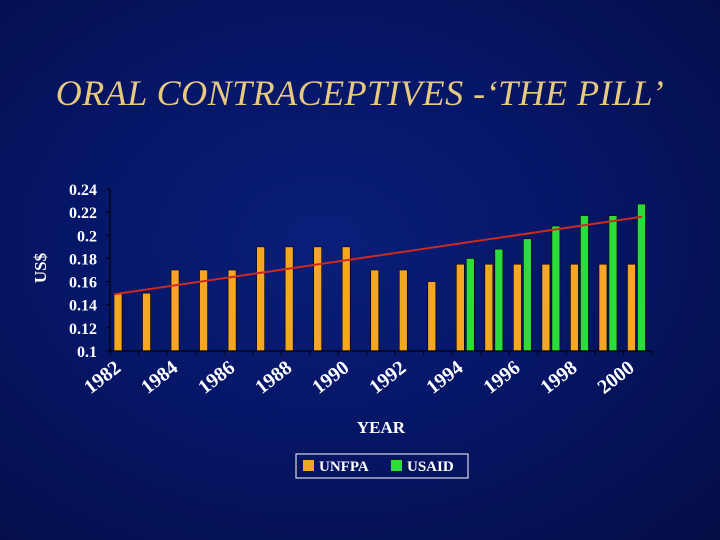 This screenshot has width=720, height=540. What do you see at coordinates (83, 213) in the screenshot?
I see `y-tick-label: 0.22` at bounding box center [83, 213].